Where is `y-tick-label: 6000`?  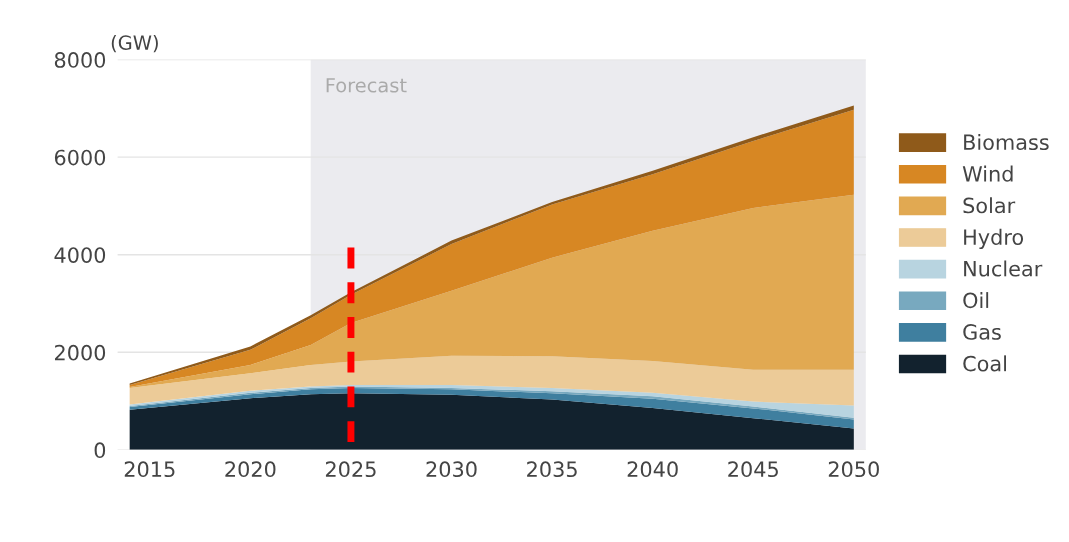 y-tick-label: 6000 is located at coordinates (80, 157).